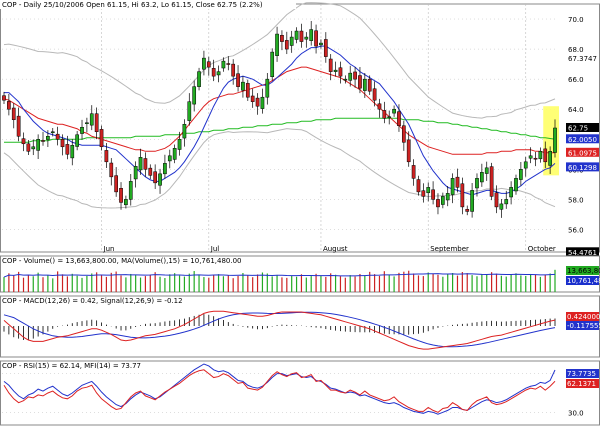 The height and width of the screenshot is (427, 600). What do you see at coordinates (582, 59) in the screenshot?
I see `price-tag-label: 67.3747` at bounding box center [582, 59].